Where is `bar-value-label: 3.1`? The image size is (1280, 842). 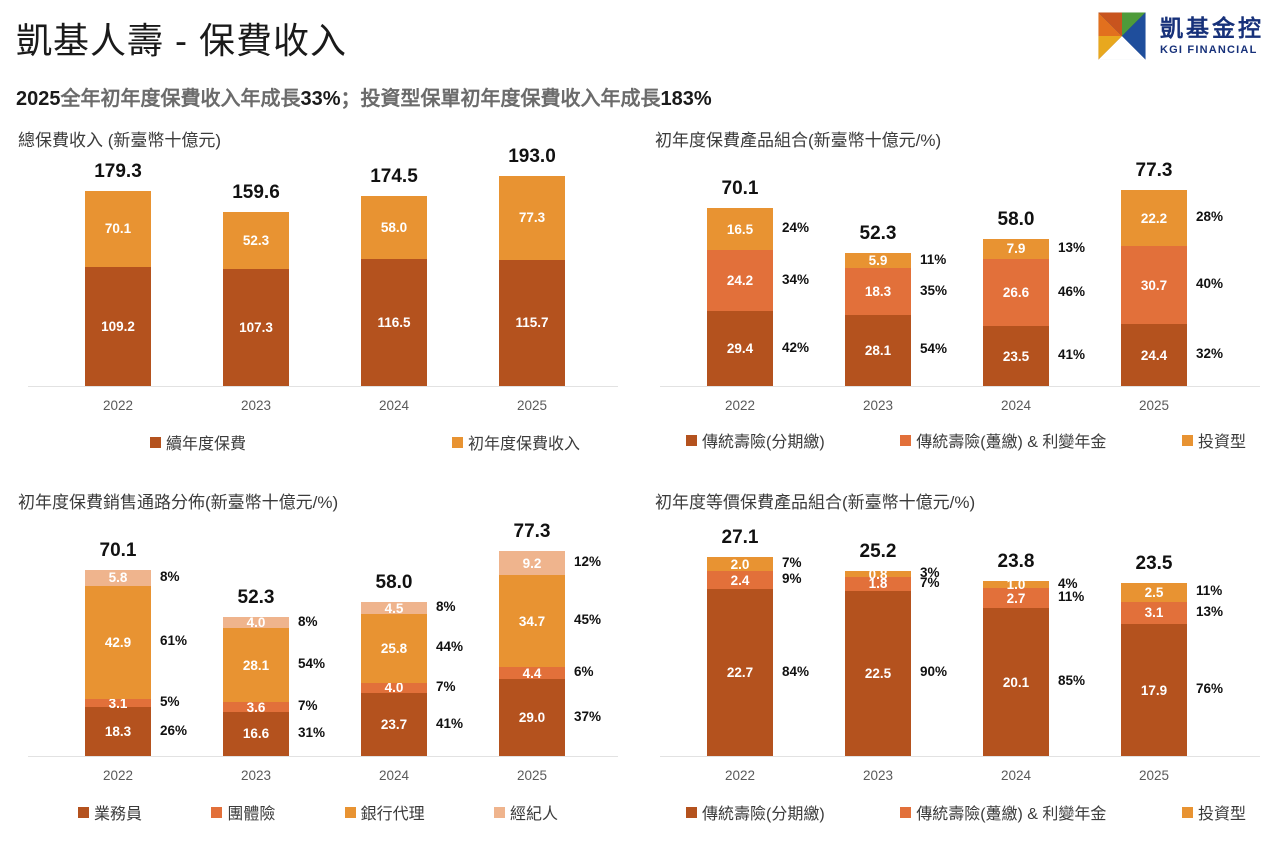
bar-value-label: 3.1 is located at coordinates (118, 703).